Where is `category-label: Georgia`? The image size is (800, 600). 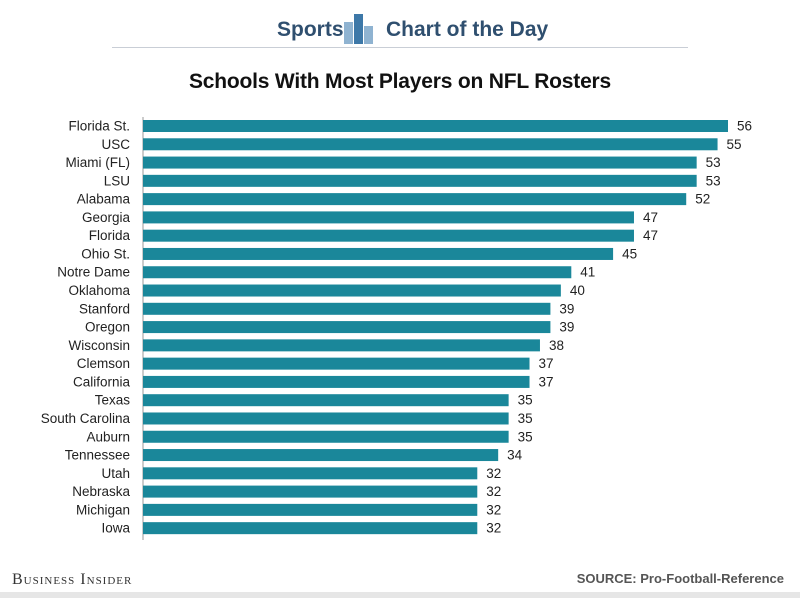 category-label: Georgia is located at coordinates (106, 217).